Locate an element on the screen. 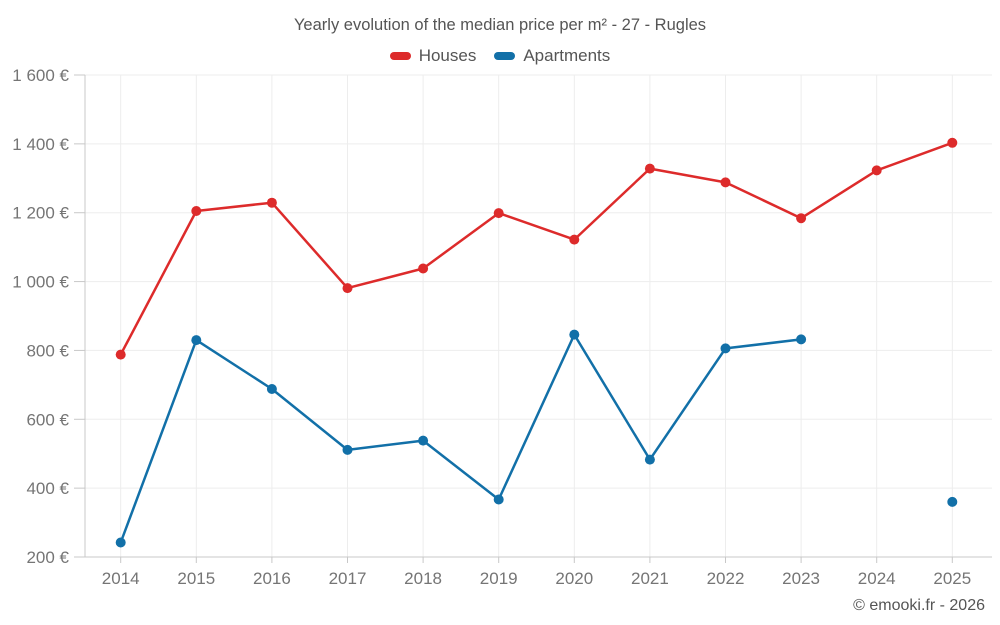  point-houses-2014 is located at coordinates (120, 354).